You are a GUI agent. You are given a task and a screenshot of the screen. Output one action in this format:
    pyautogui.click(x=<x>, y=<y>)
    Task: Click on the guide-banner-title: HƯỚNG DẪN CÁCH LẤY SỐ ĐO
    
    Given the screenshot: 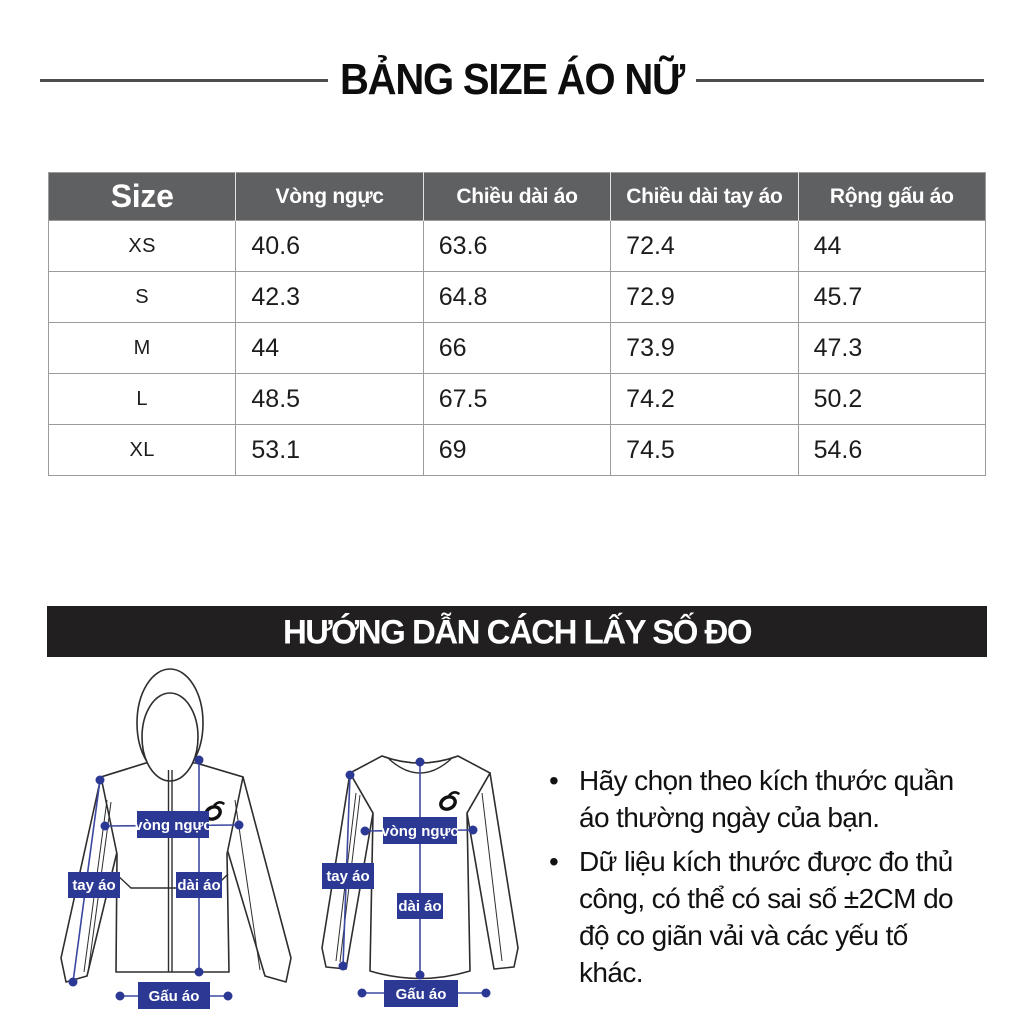 What is the action you would take?
    pyautogui.click(x=517, y=631)
    